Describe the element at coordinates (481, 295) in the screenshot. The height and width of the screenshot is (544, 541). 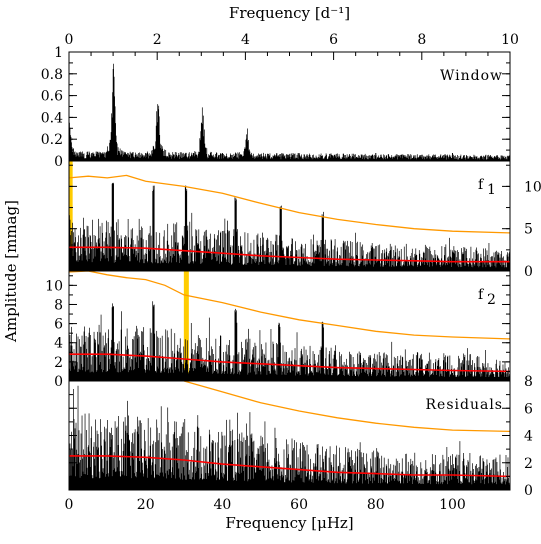
I see `panel-f2-label: f` at that location.